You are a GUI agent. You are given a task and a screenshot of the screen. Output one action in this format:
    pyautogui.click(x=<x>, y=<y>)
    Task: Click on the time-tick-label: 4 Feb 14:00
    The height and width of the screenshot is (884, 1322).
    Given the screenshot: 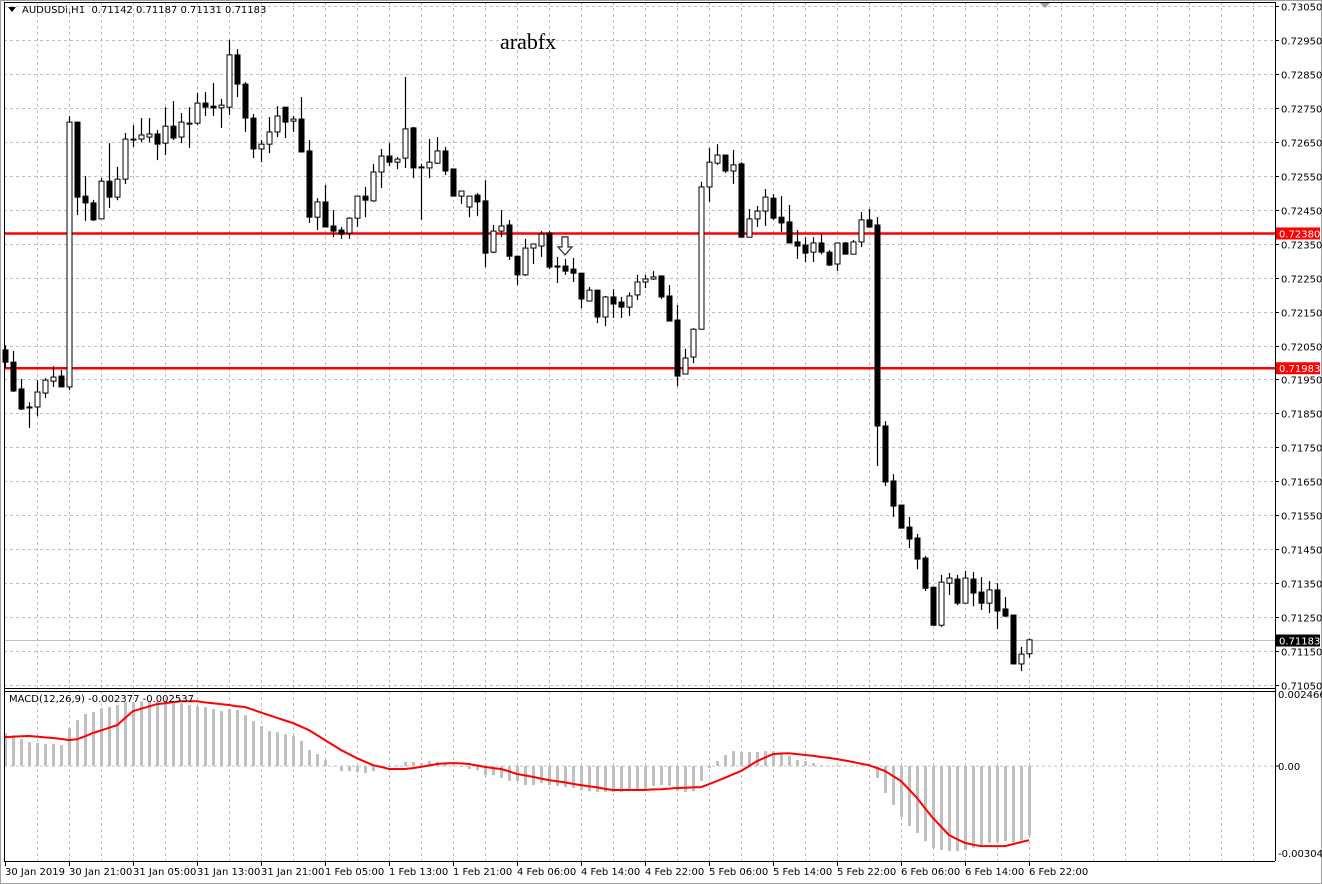 What is the action you would take?
    pyautogui.click(x=610, y=872)
    